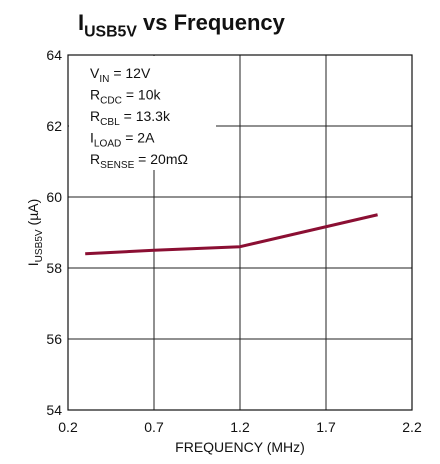 This screenshot has height=464, width=440. Describe the element at coordinates (211, 22) in the screenshot. I see `chart-title-part: vs Frequency` at that location.